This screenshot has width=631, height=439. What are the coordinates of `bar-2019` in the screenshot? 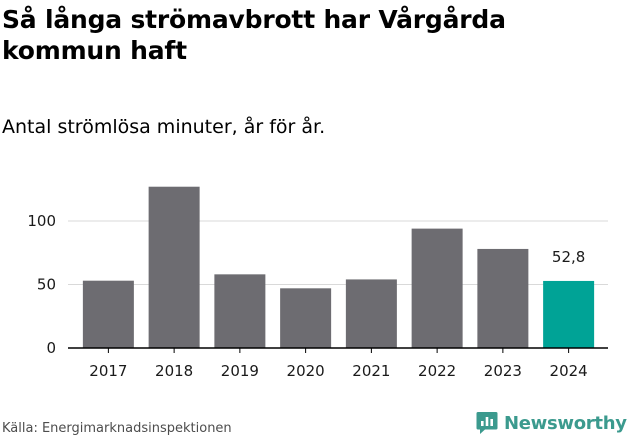 It's located at (240, 311).